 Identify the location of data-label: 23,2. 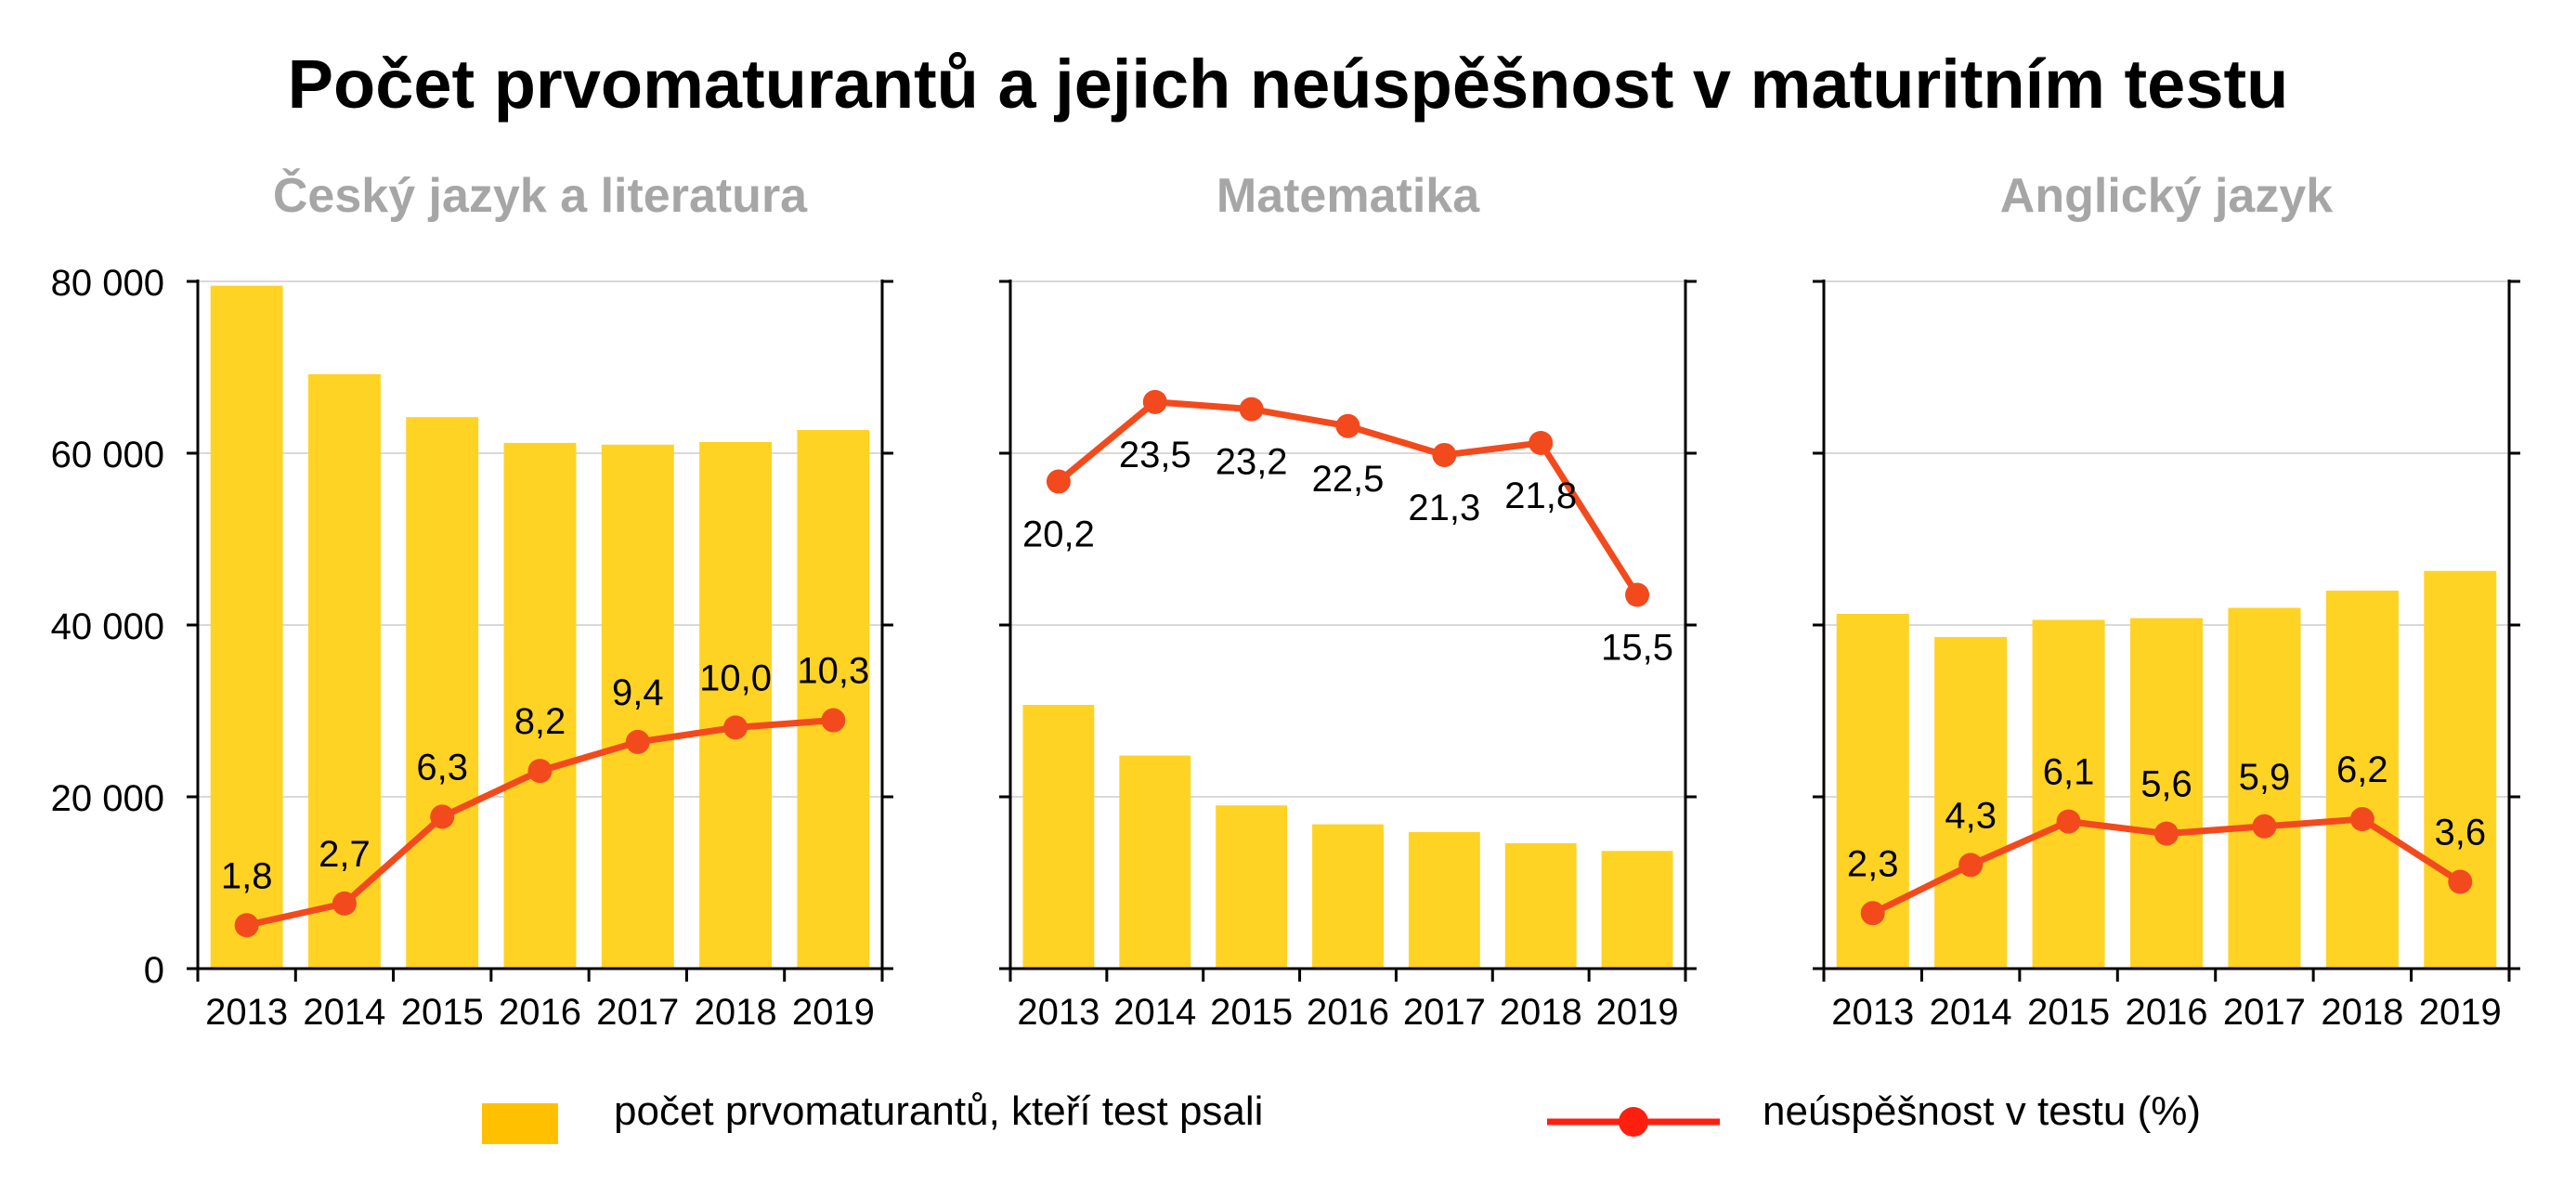
(1252, 462).